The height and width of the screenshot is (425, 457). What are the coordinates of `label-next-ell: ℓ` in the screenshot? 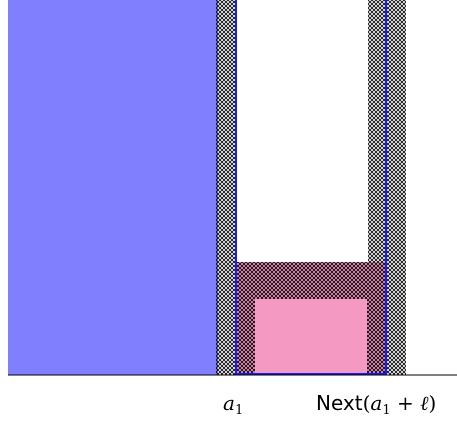 It's located at (424, 403).